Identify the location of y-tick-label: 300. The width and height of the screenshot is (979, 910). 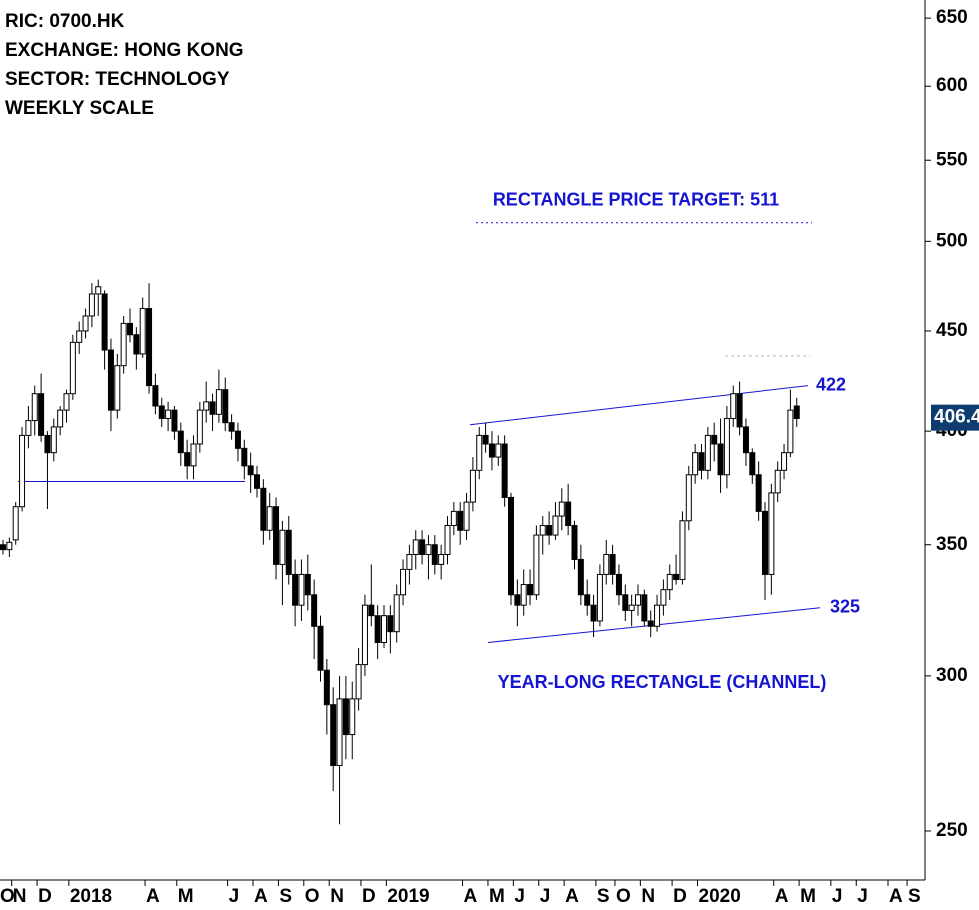
(952, 675).